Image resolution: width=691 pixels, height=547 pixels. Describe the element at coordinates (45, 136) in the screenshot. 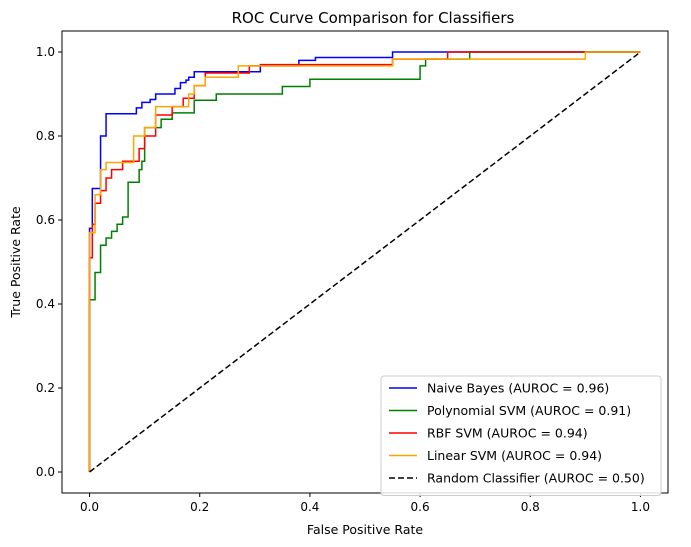

I see `y-tick-label: 0.8` at that location.